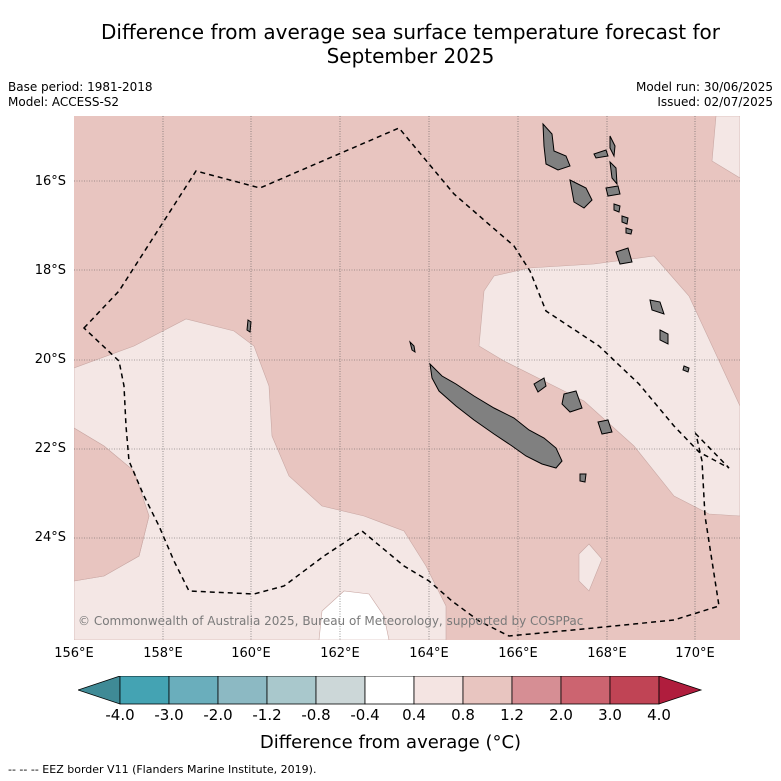 This screenshot has width=781, height=781. I want to click on ambae-island, so click(601, 154).